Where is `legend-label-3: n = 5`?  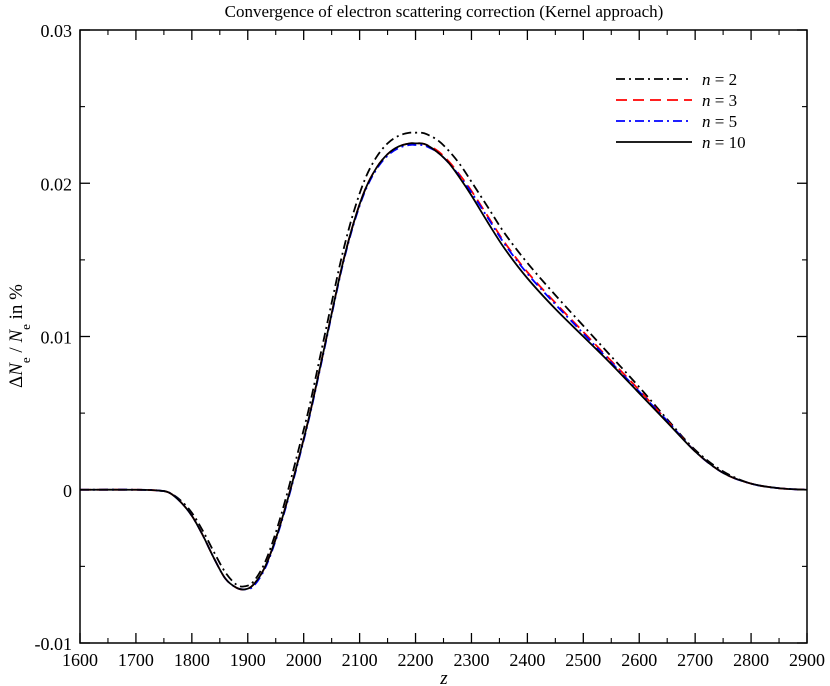
legend-label-3: n = 5 is located at coordinates (719, 121).